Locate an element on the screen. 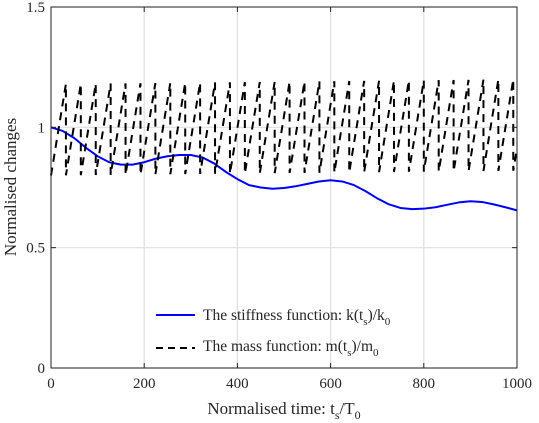  y-tick-label: 1.5 is located at coordinates (35, 8).